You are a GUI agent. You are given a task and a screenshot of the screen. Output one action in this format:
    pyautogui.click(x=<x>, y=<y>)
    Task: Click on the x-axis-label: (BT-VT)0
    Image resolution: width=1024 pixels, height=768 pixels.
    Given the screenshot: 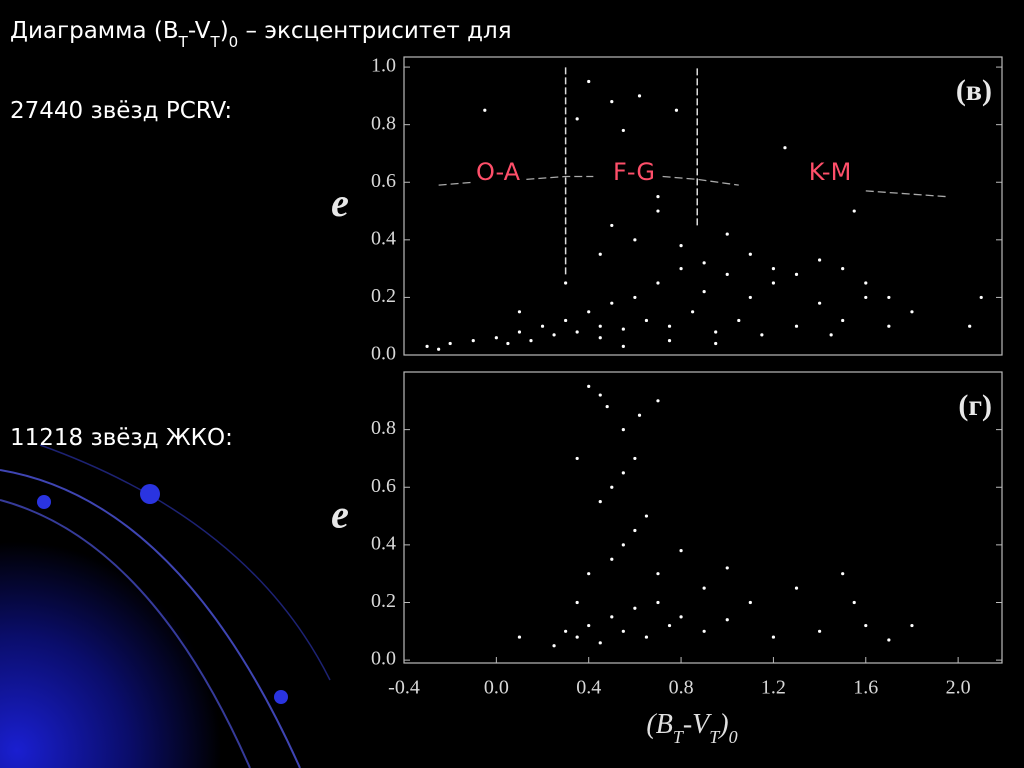 What is the action you would take?
    pyautogui.click(x=691, y=728)
    